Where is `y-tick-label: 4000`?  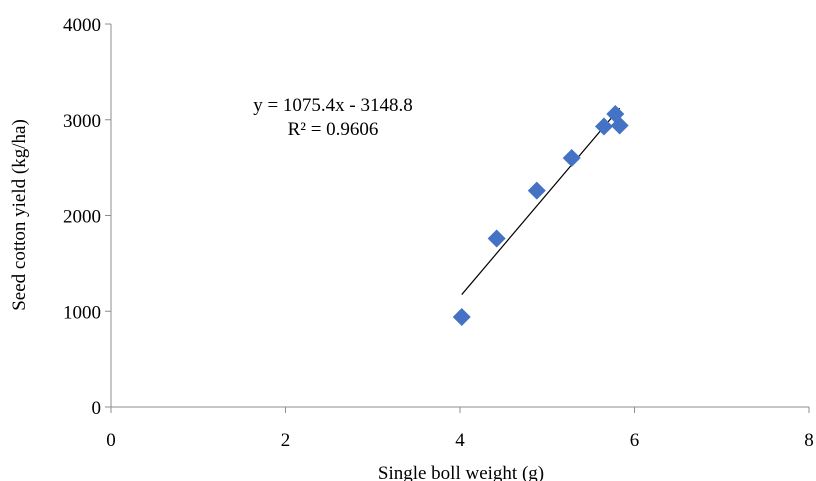 y-tick-label: 4000 is located at coordinates (82, 25).